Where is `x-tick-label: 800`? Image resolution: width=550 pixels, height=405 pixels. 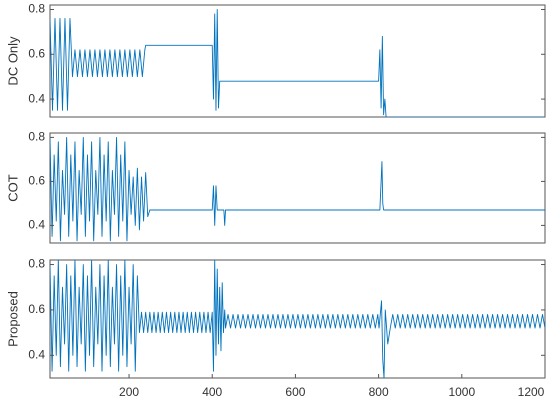
x-tick-label: 800 is located at coordinates (379, 392).